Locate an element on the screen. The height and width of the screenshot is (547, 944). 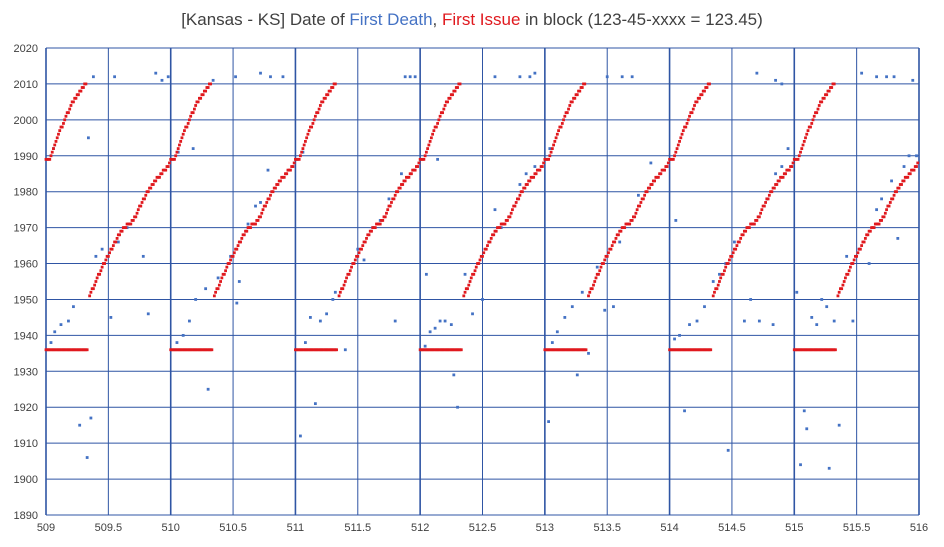
x-tick-label: 511 is located at coordinates (296, 528).